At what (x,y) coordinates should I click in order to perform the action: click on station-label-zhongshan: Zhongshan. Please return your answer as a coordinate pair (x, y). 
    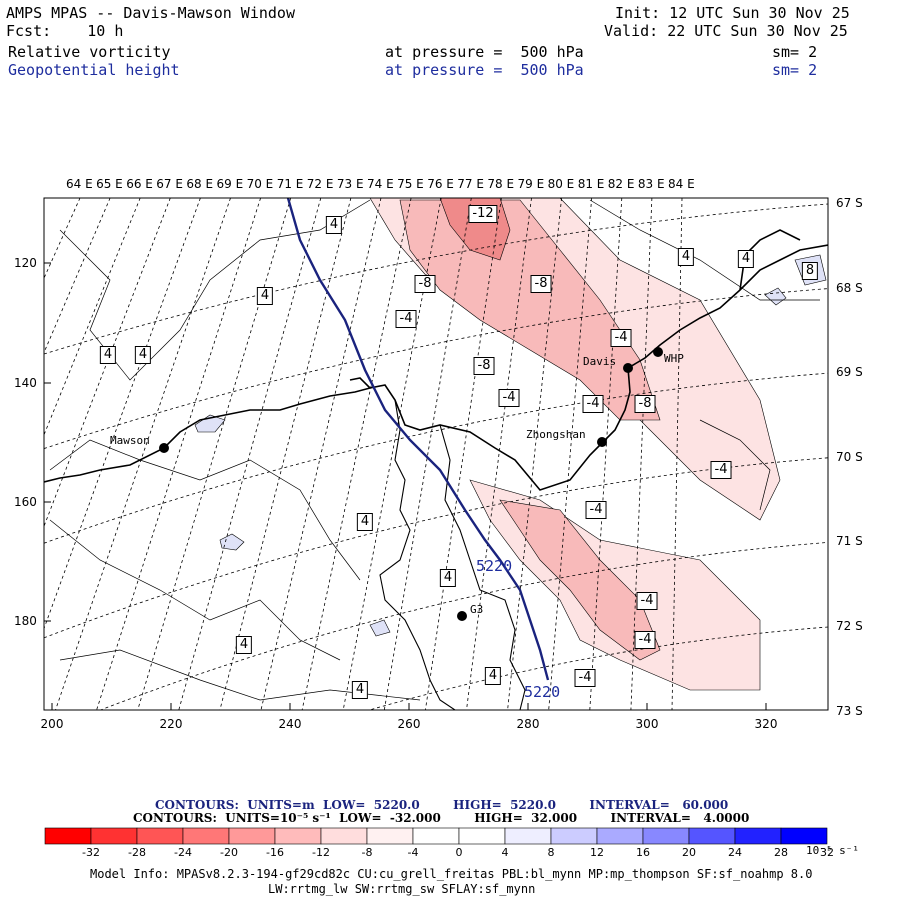
    Looking at the image, I should click on (556, 434).